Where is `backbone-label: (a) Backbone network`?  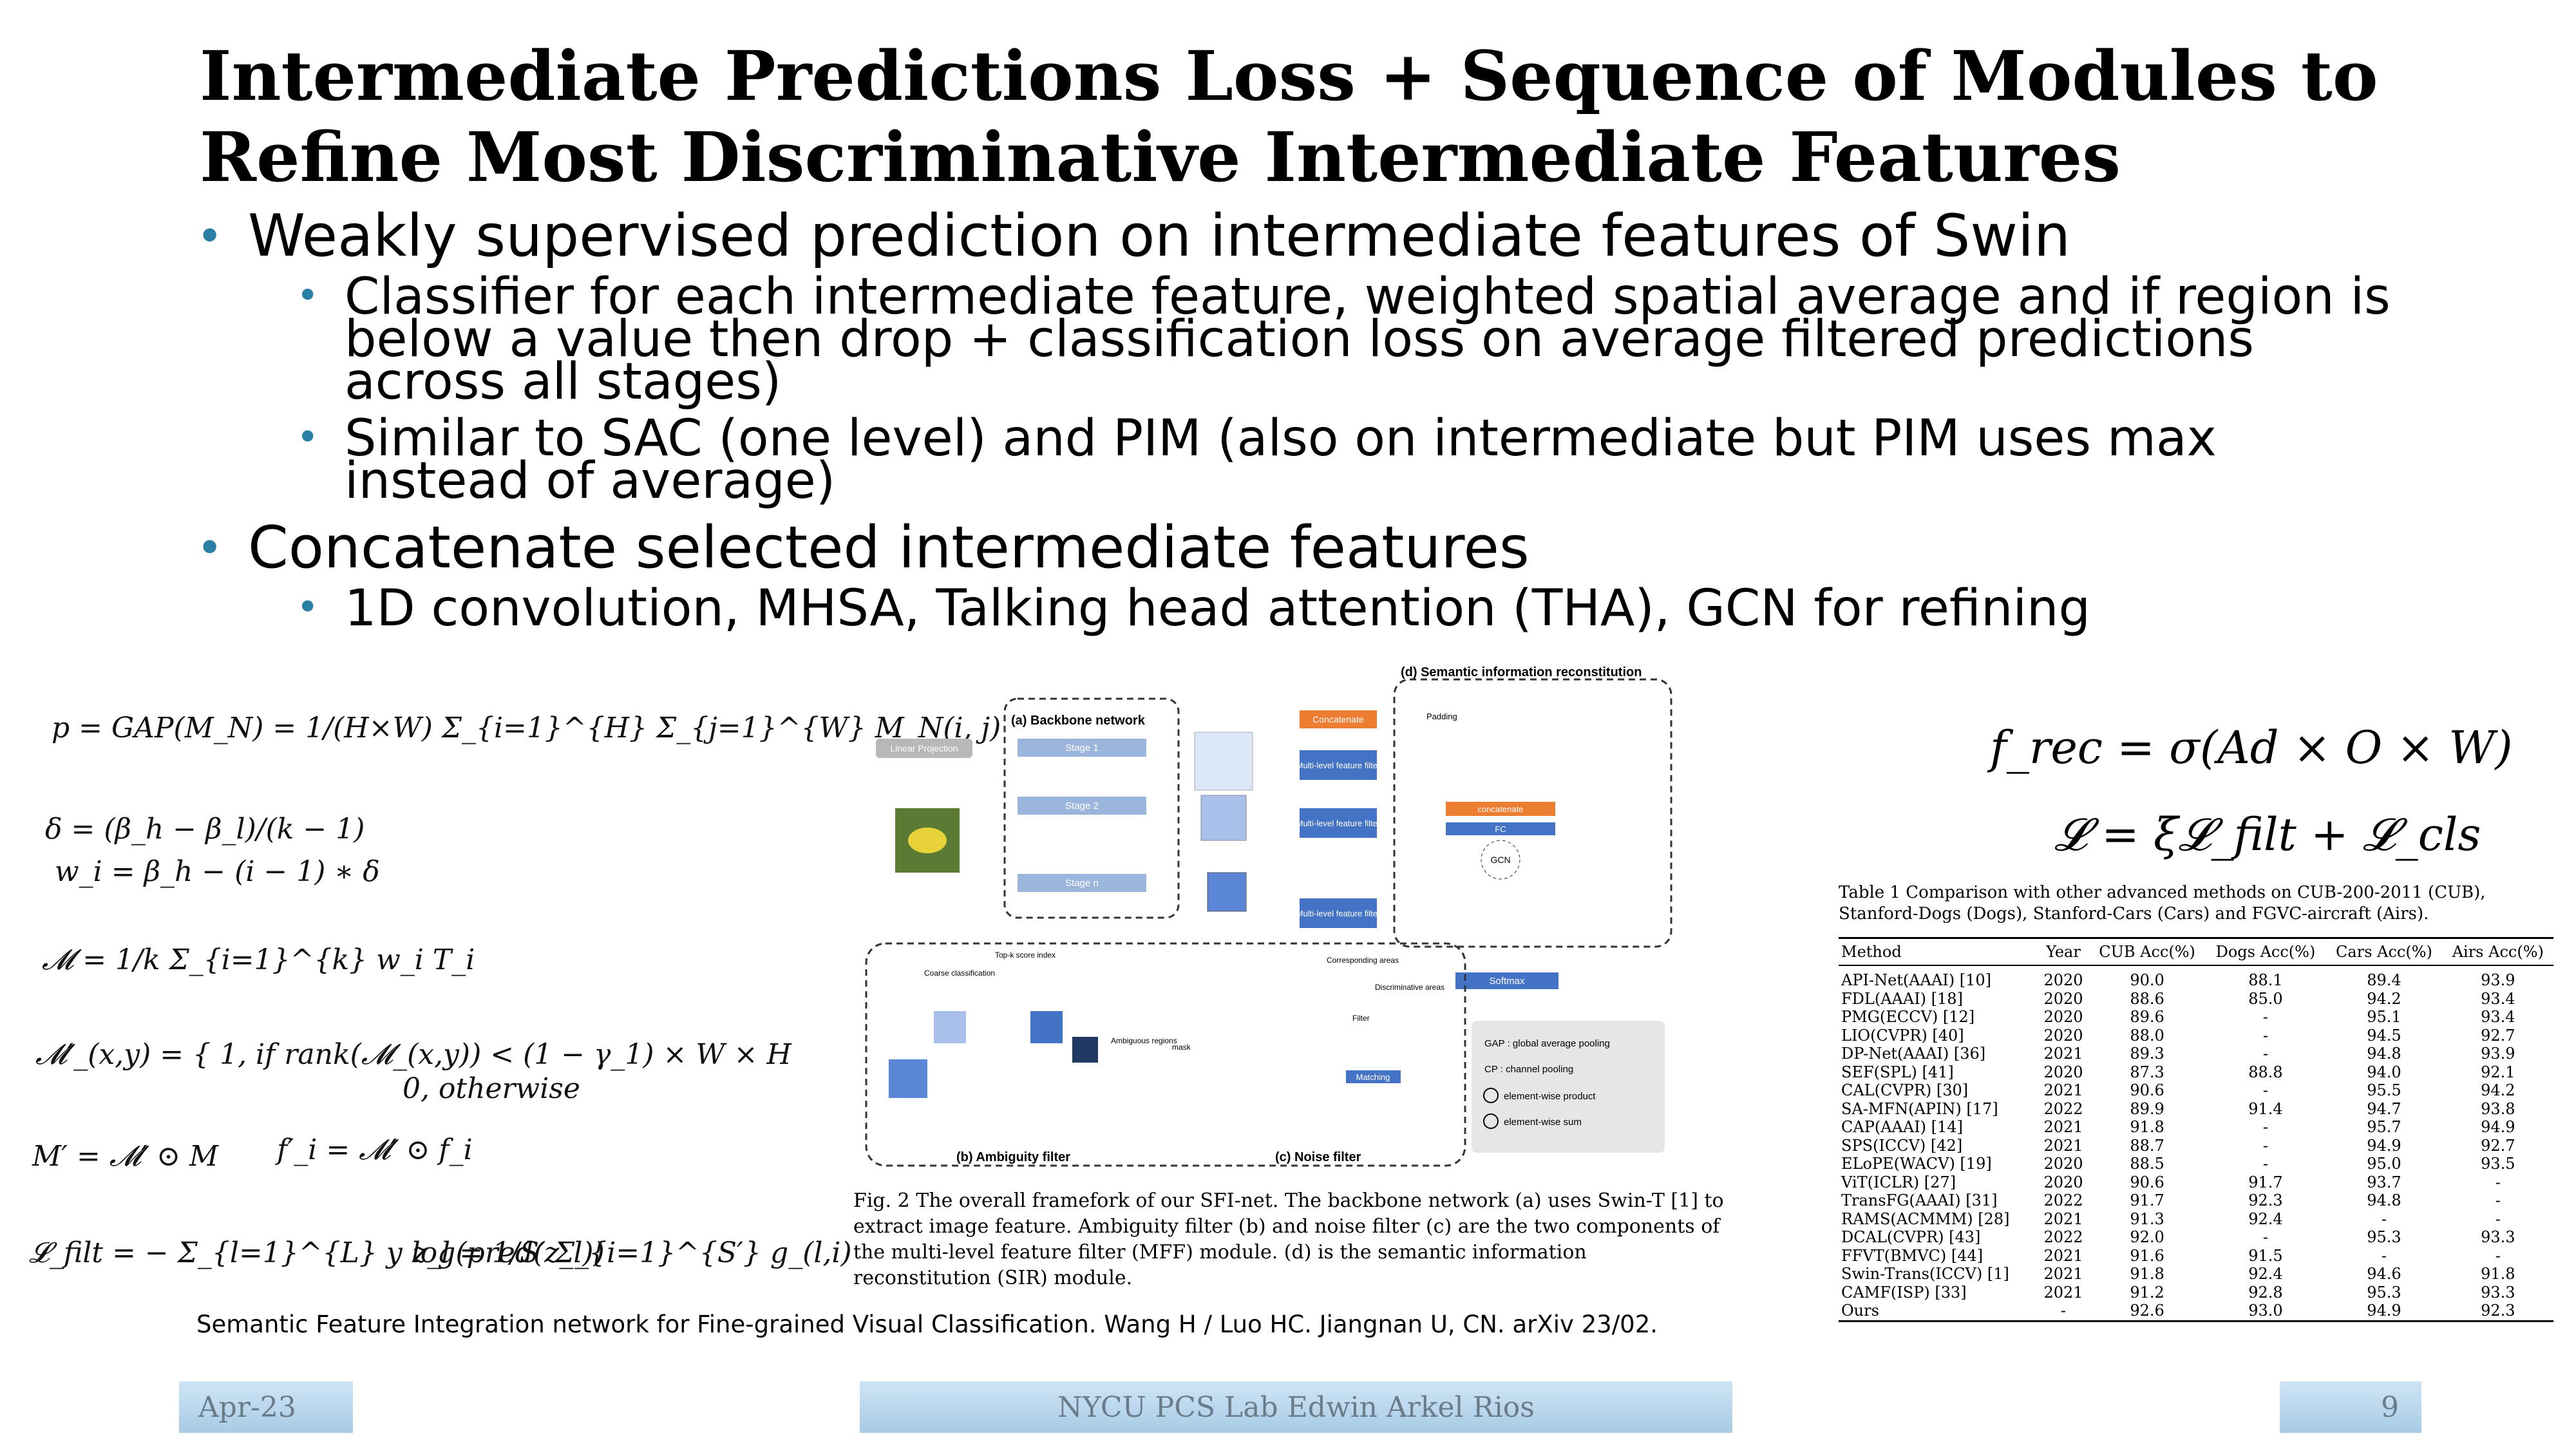
backbone-label: (a) Backbone network is located at coordinates (1078, 721).